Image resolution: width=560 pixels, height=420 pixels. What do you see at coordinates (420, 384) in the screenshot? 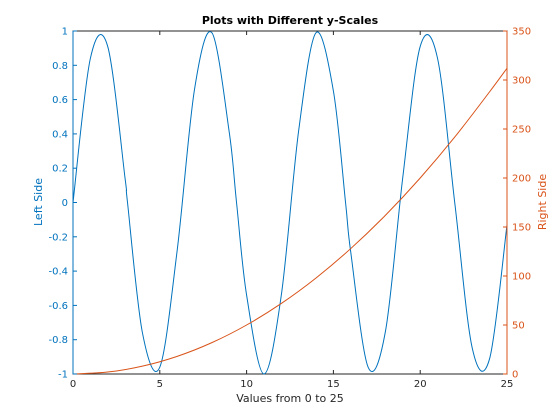
I see `x-tick-label: 20` at bounding box center [420, 384].